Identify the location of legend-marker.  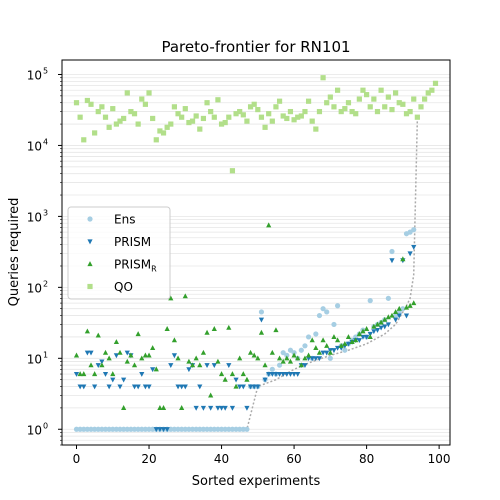
(90, 264).